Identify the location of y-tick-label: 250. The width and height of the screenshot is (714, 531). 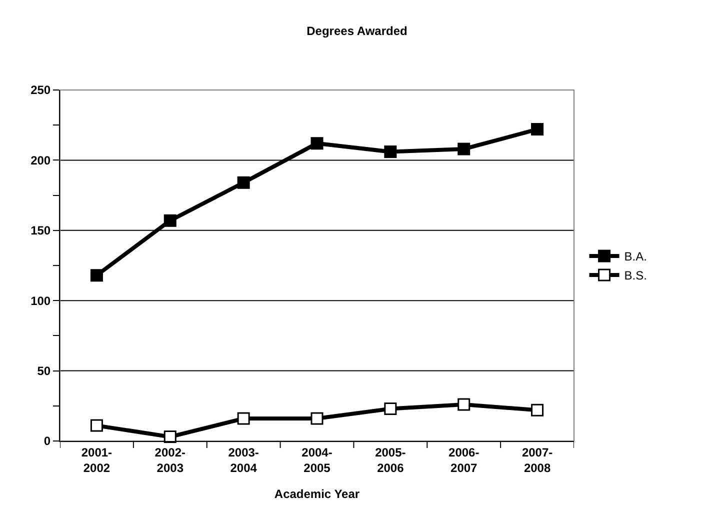
(40, 90).